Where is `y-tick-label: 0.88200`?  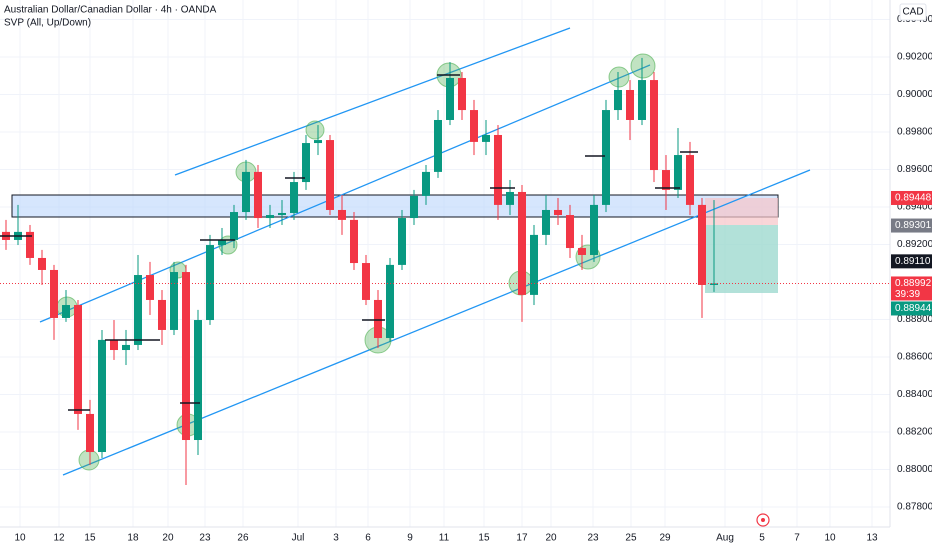
y-tick-label: 0.88200 is located at coordinates (914, 432).